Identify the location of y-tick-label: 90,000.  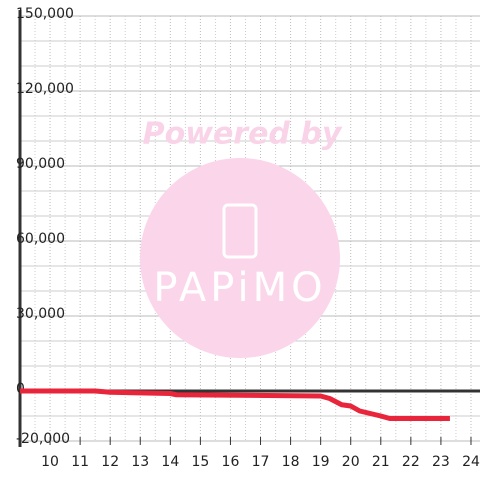
(40, 164).